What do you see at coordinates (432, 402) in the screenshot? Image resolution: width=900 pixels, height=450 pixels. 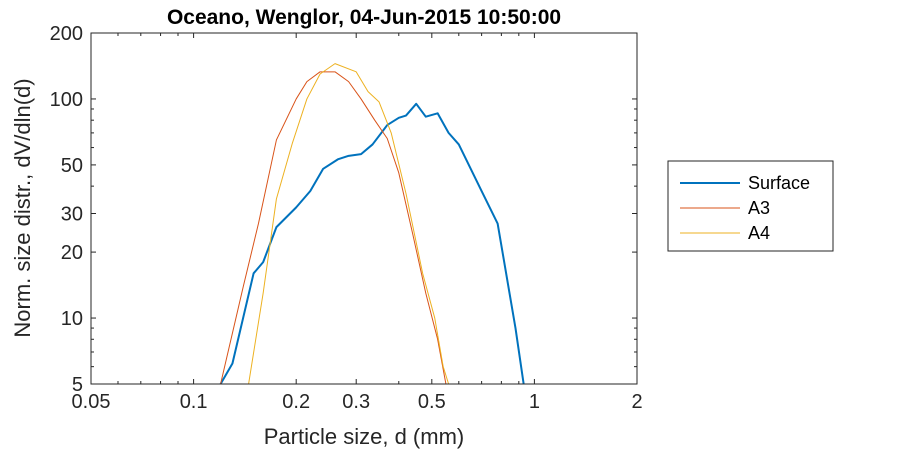 I see `x-tick-label: 0.5` at bounding box center [432, 402].